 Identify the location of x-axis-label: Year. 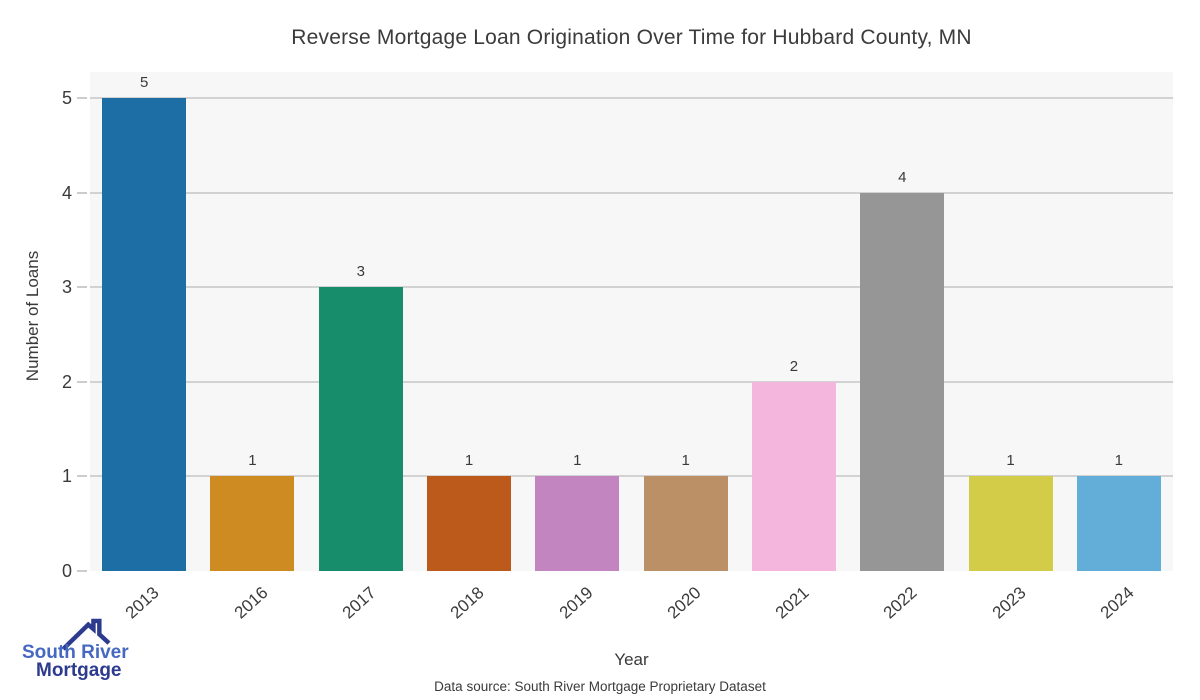
(631, 659).